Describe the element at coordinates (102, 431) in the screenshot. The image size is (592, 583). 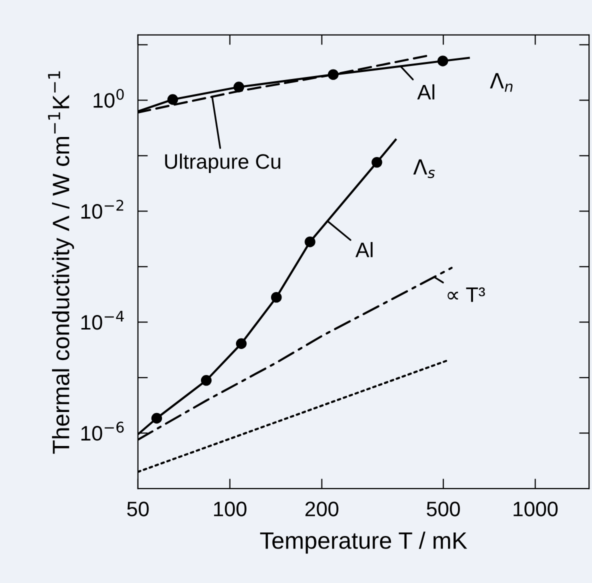
I see `y-tick-label: 10$^{−6}$` at that location.